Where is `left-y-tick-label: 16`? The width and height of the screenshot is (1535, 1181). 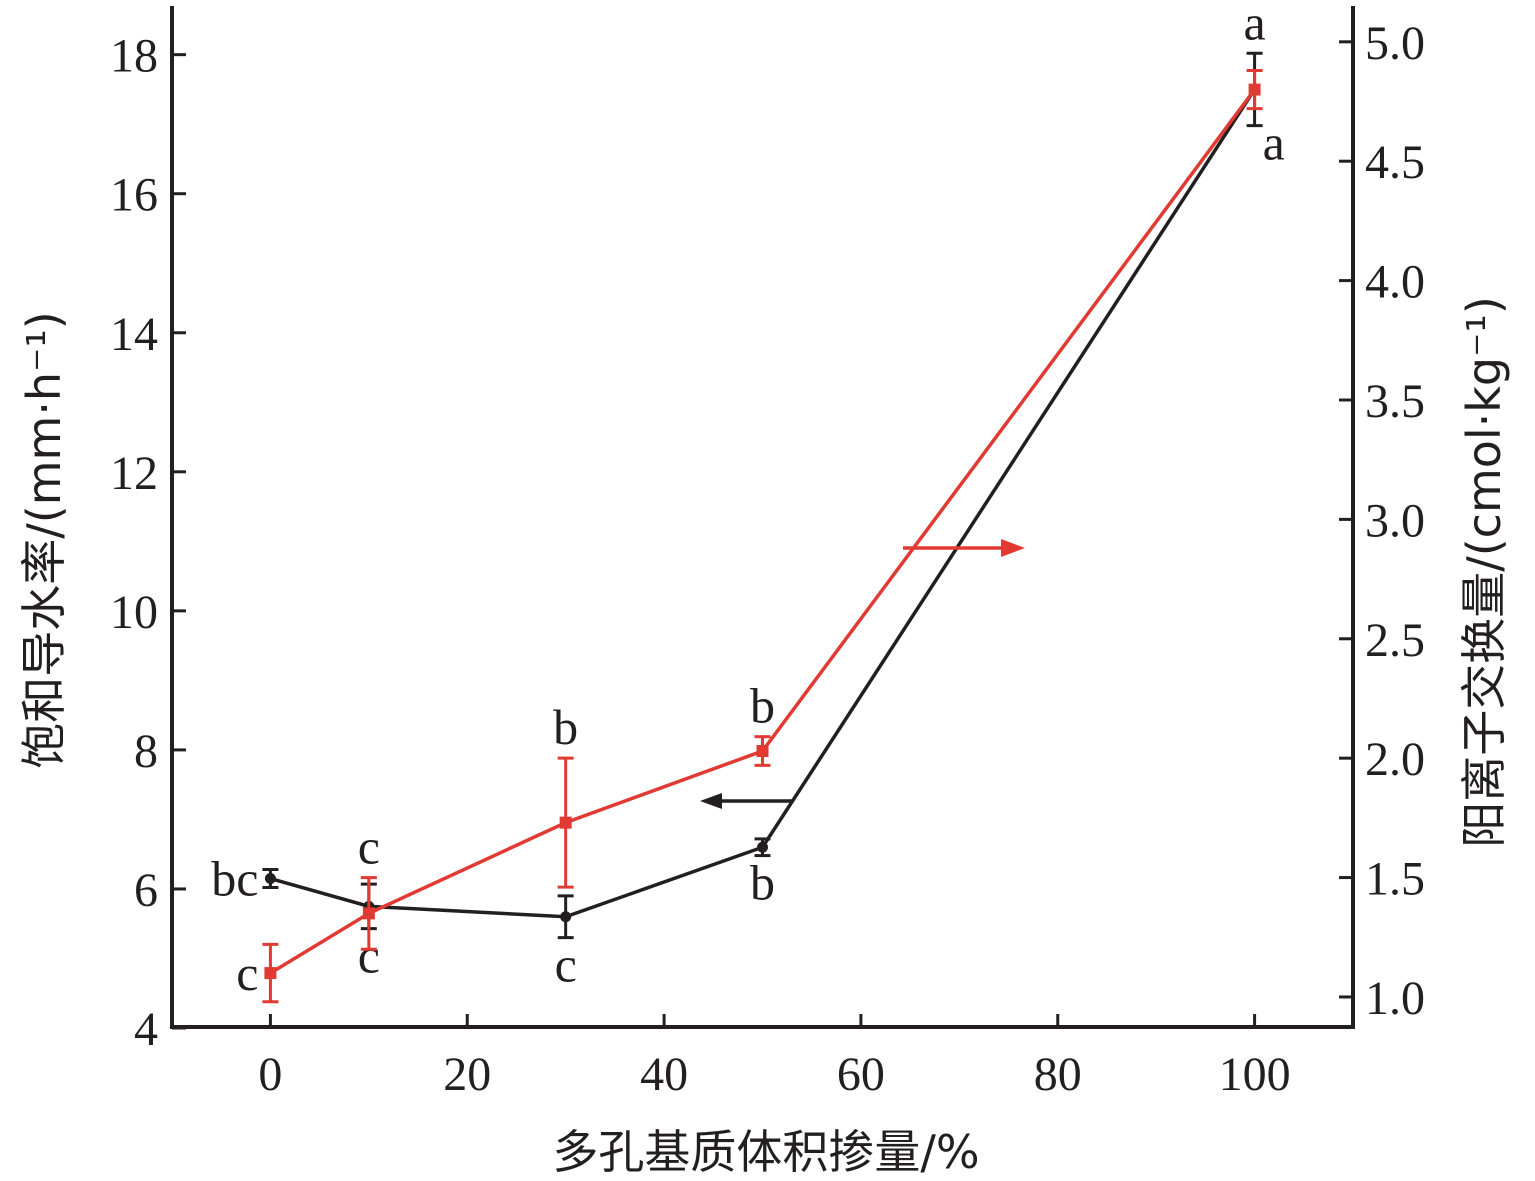 left-y-tick-label: 16 is located at coordinates (134, 195).